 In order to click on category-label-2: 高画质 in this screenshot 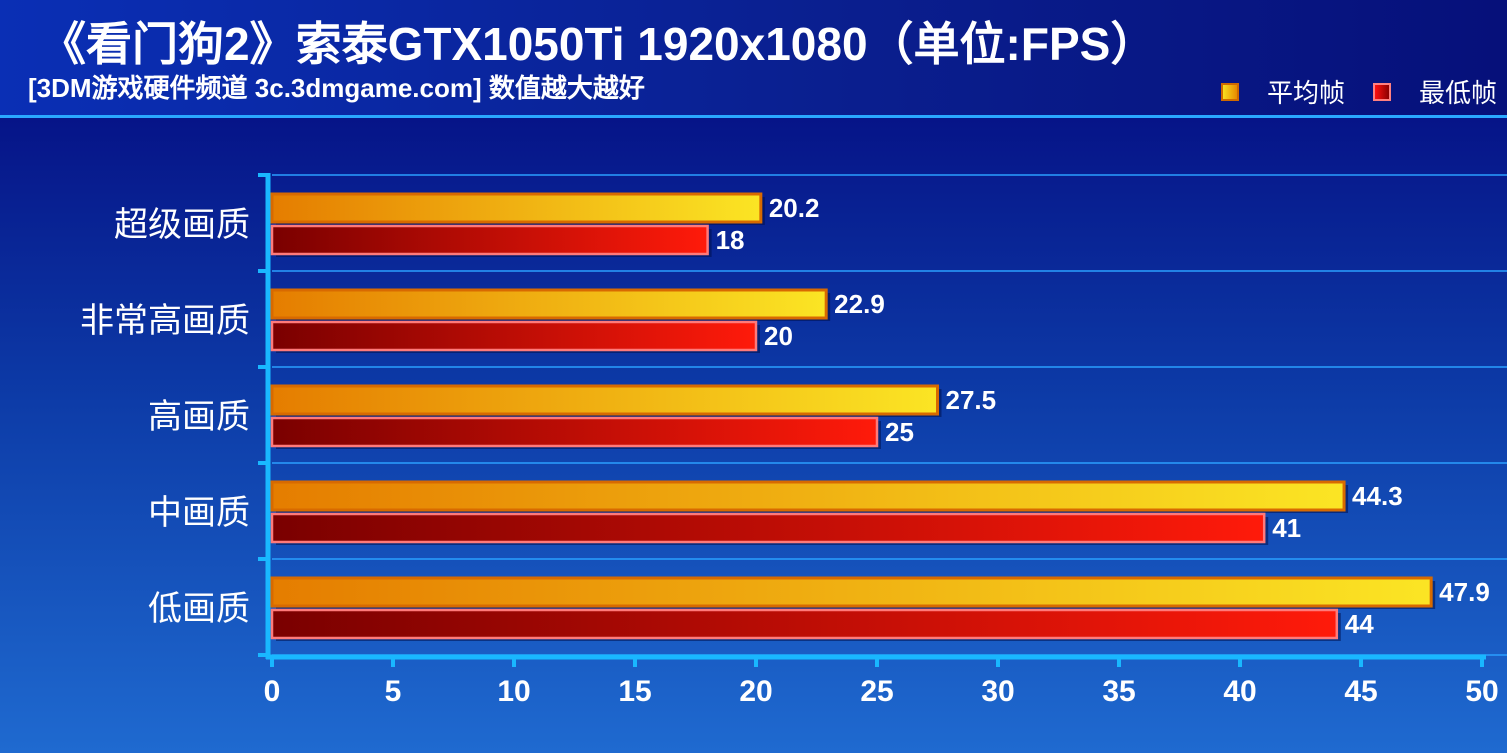, I will do `click(199, 417)`.